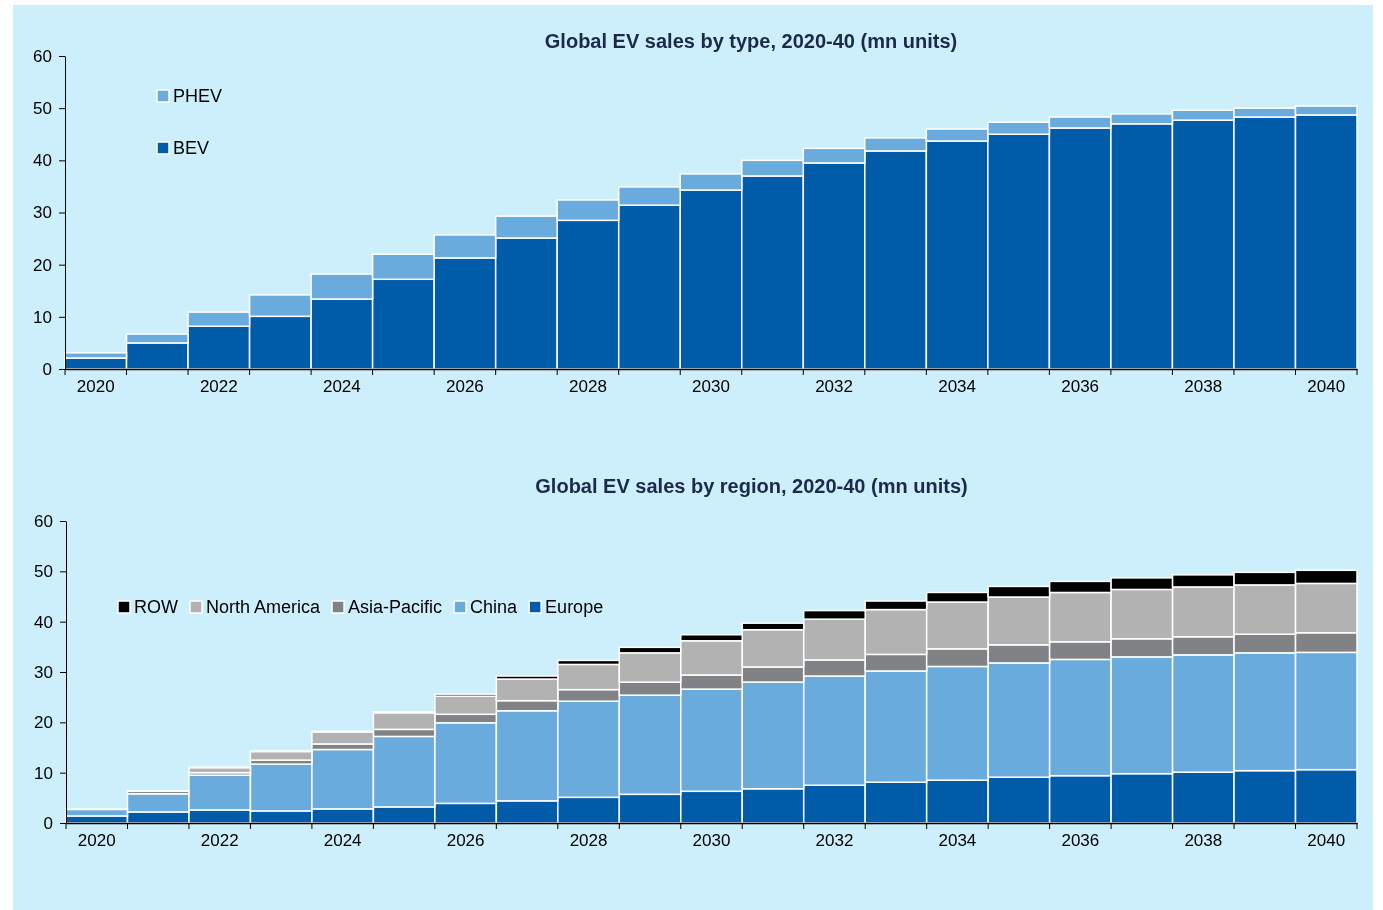 The width and height of the screenshot is (1383, 910). I want to click on legend-label: Asia-Pacific, so click(395, 607).